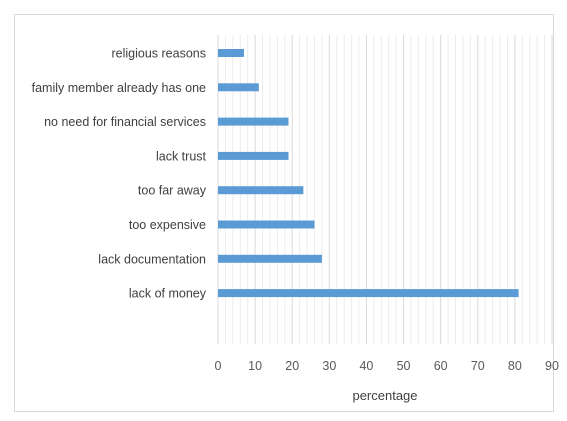  What do you see at coordinates (218, 366) in the screenshot?
I see `x-tick-label: 0` at bounding box center [218, 366].